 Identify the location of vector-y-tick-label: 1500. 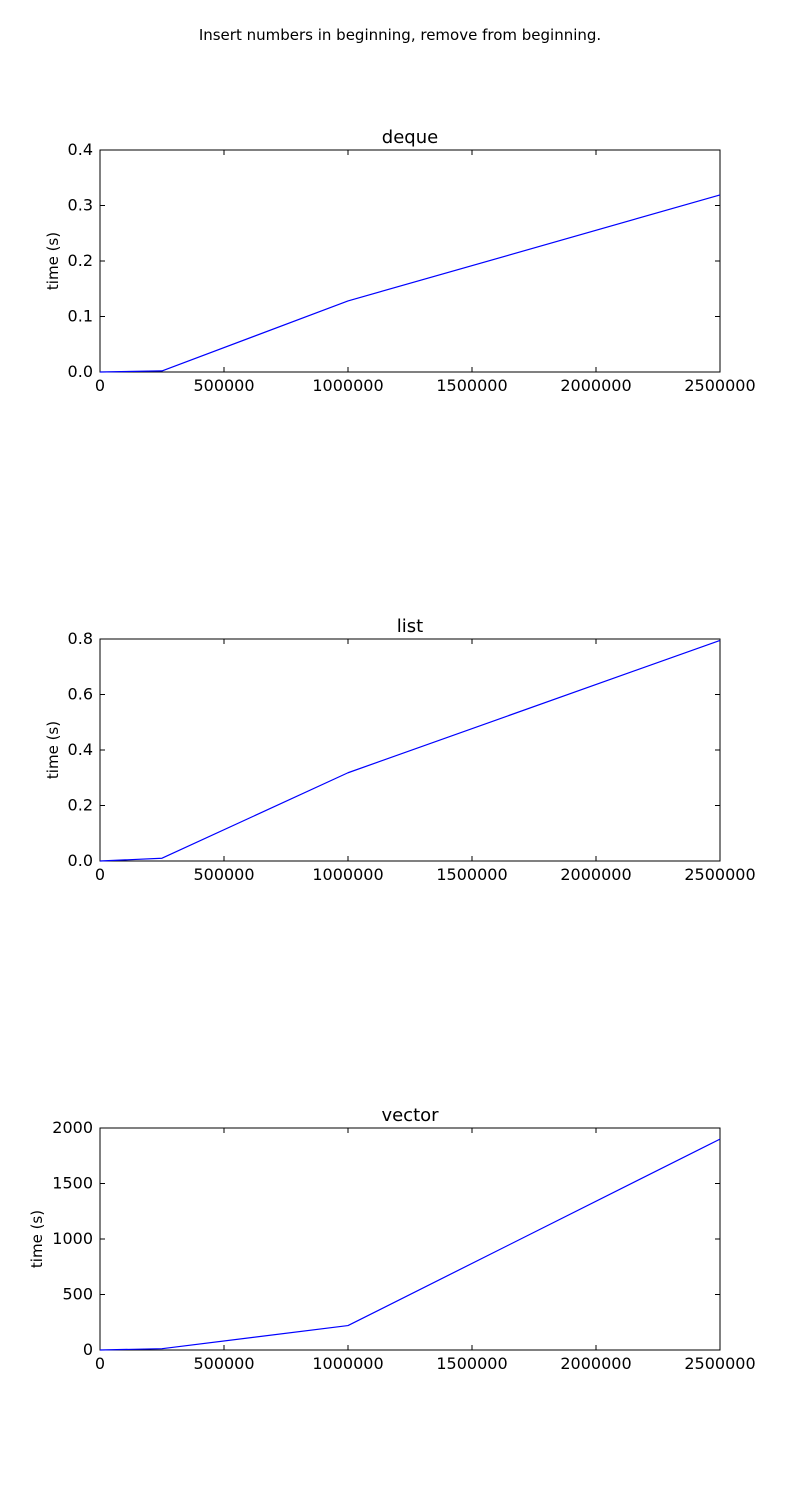
(72, 1183).